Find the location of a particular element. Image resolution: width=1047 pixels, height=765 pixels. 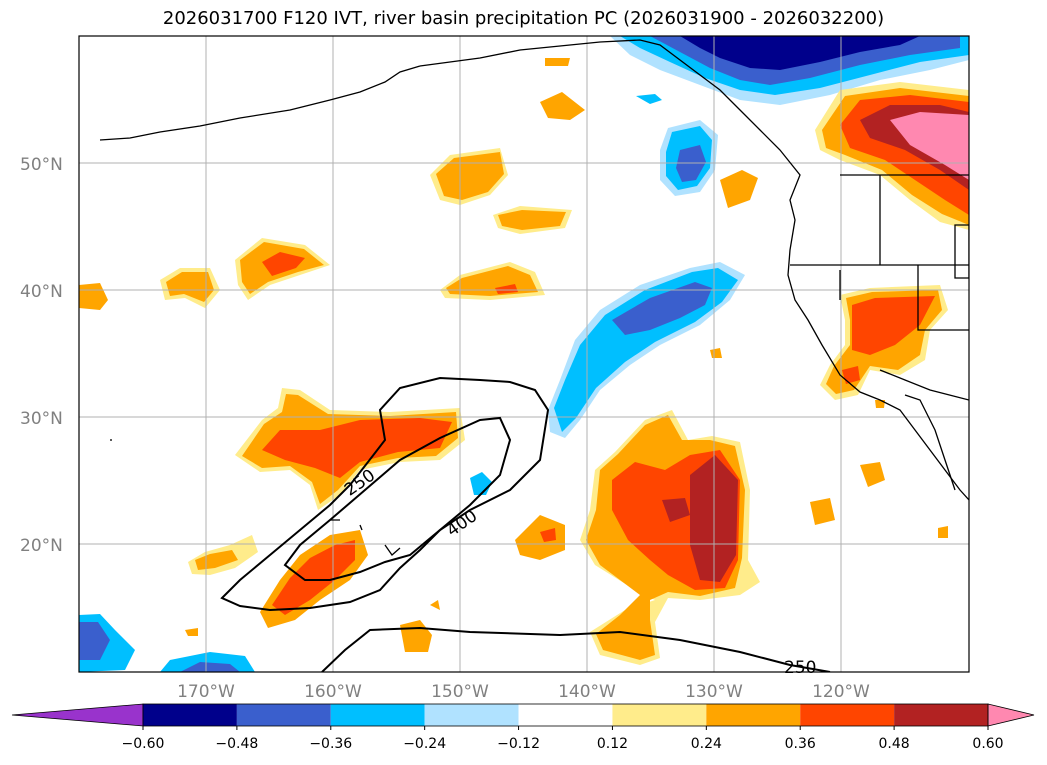

colorbar-tick-label: −0.12 is located at coordinates (518, 744).